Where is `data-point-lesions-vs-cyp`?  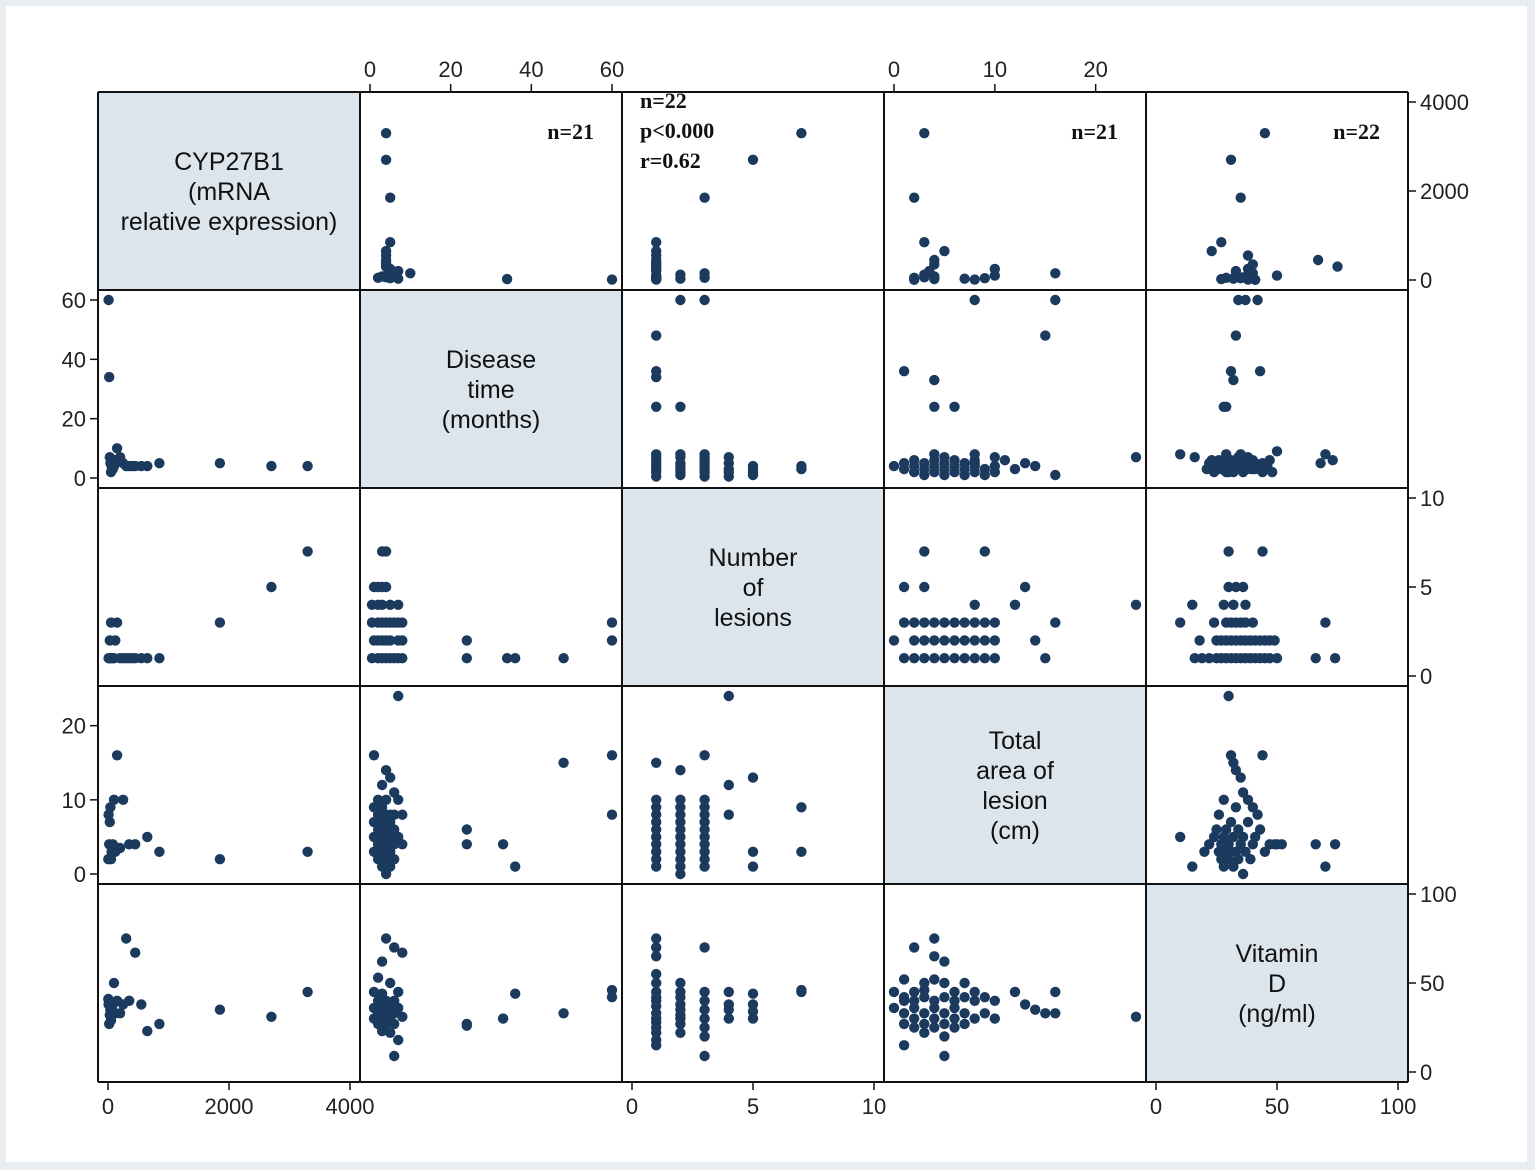 data-point-lesions-vs-cyp is located at coordinates (159, 658).